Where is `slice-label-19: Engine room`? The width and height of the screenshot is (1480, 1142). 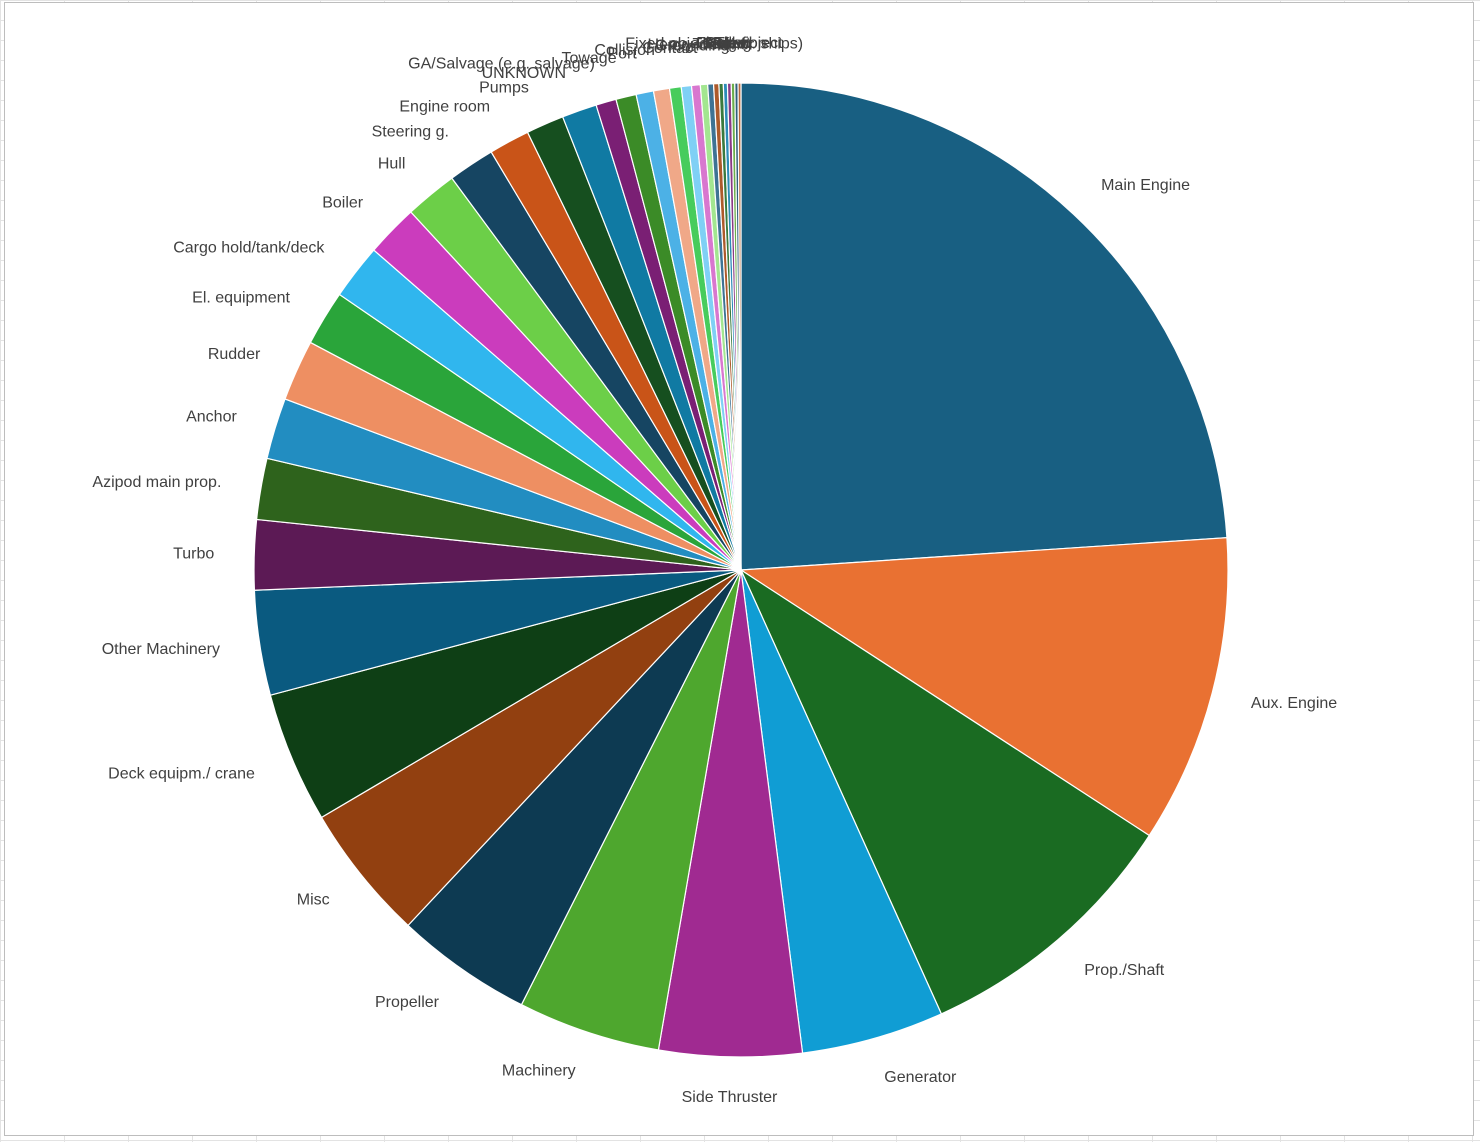
slice-label-19: Engine room is located at coordinates (444, 107).